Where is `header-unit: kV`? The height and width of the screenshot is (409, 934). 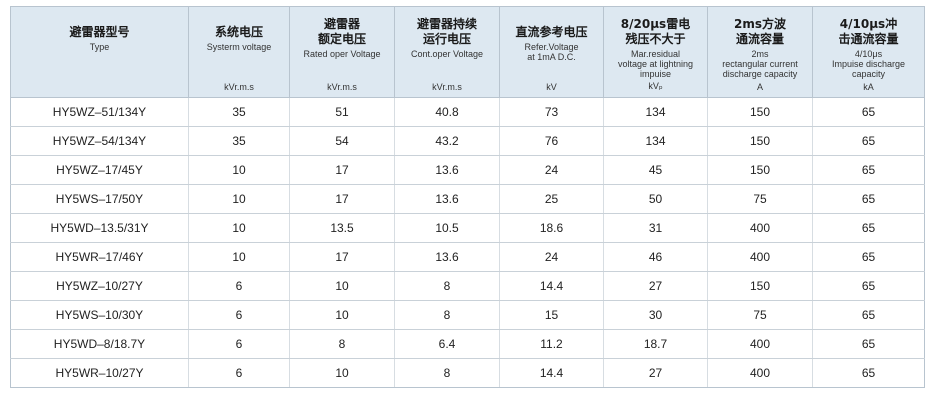
header-unit: kV is located at coordinates (551, 87).